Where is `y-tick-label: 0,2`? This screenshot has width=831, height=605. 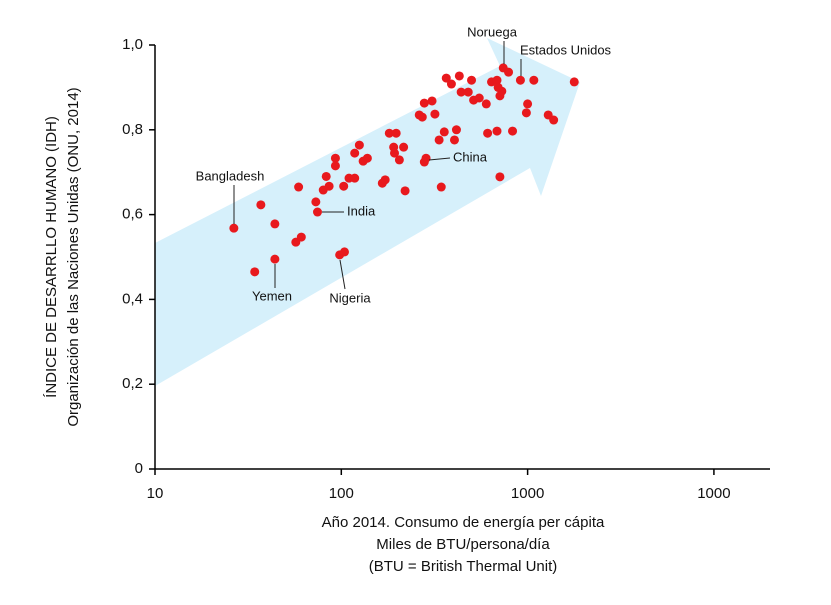 y-tick-label: 0,2 is located at coordinates (132, 383).